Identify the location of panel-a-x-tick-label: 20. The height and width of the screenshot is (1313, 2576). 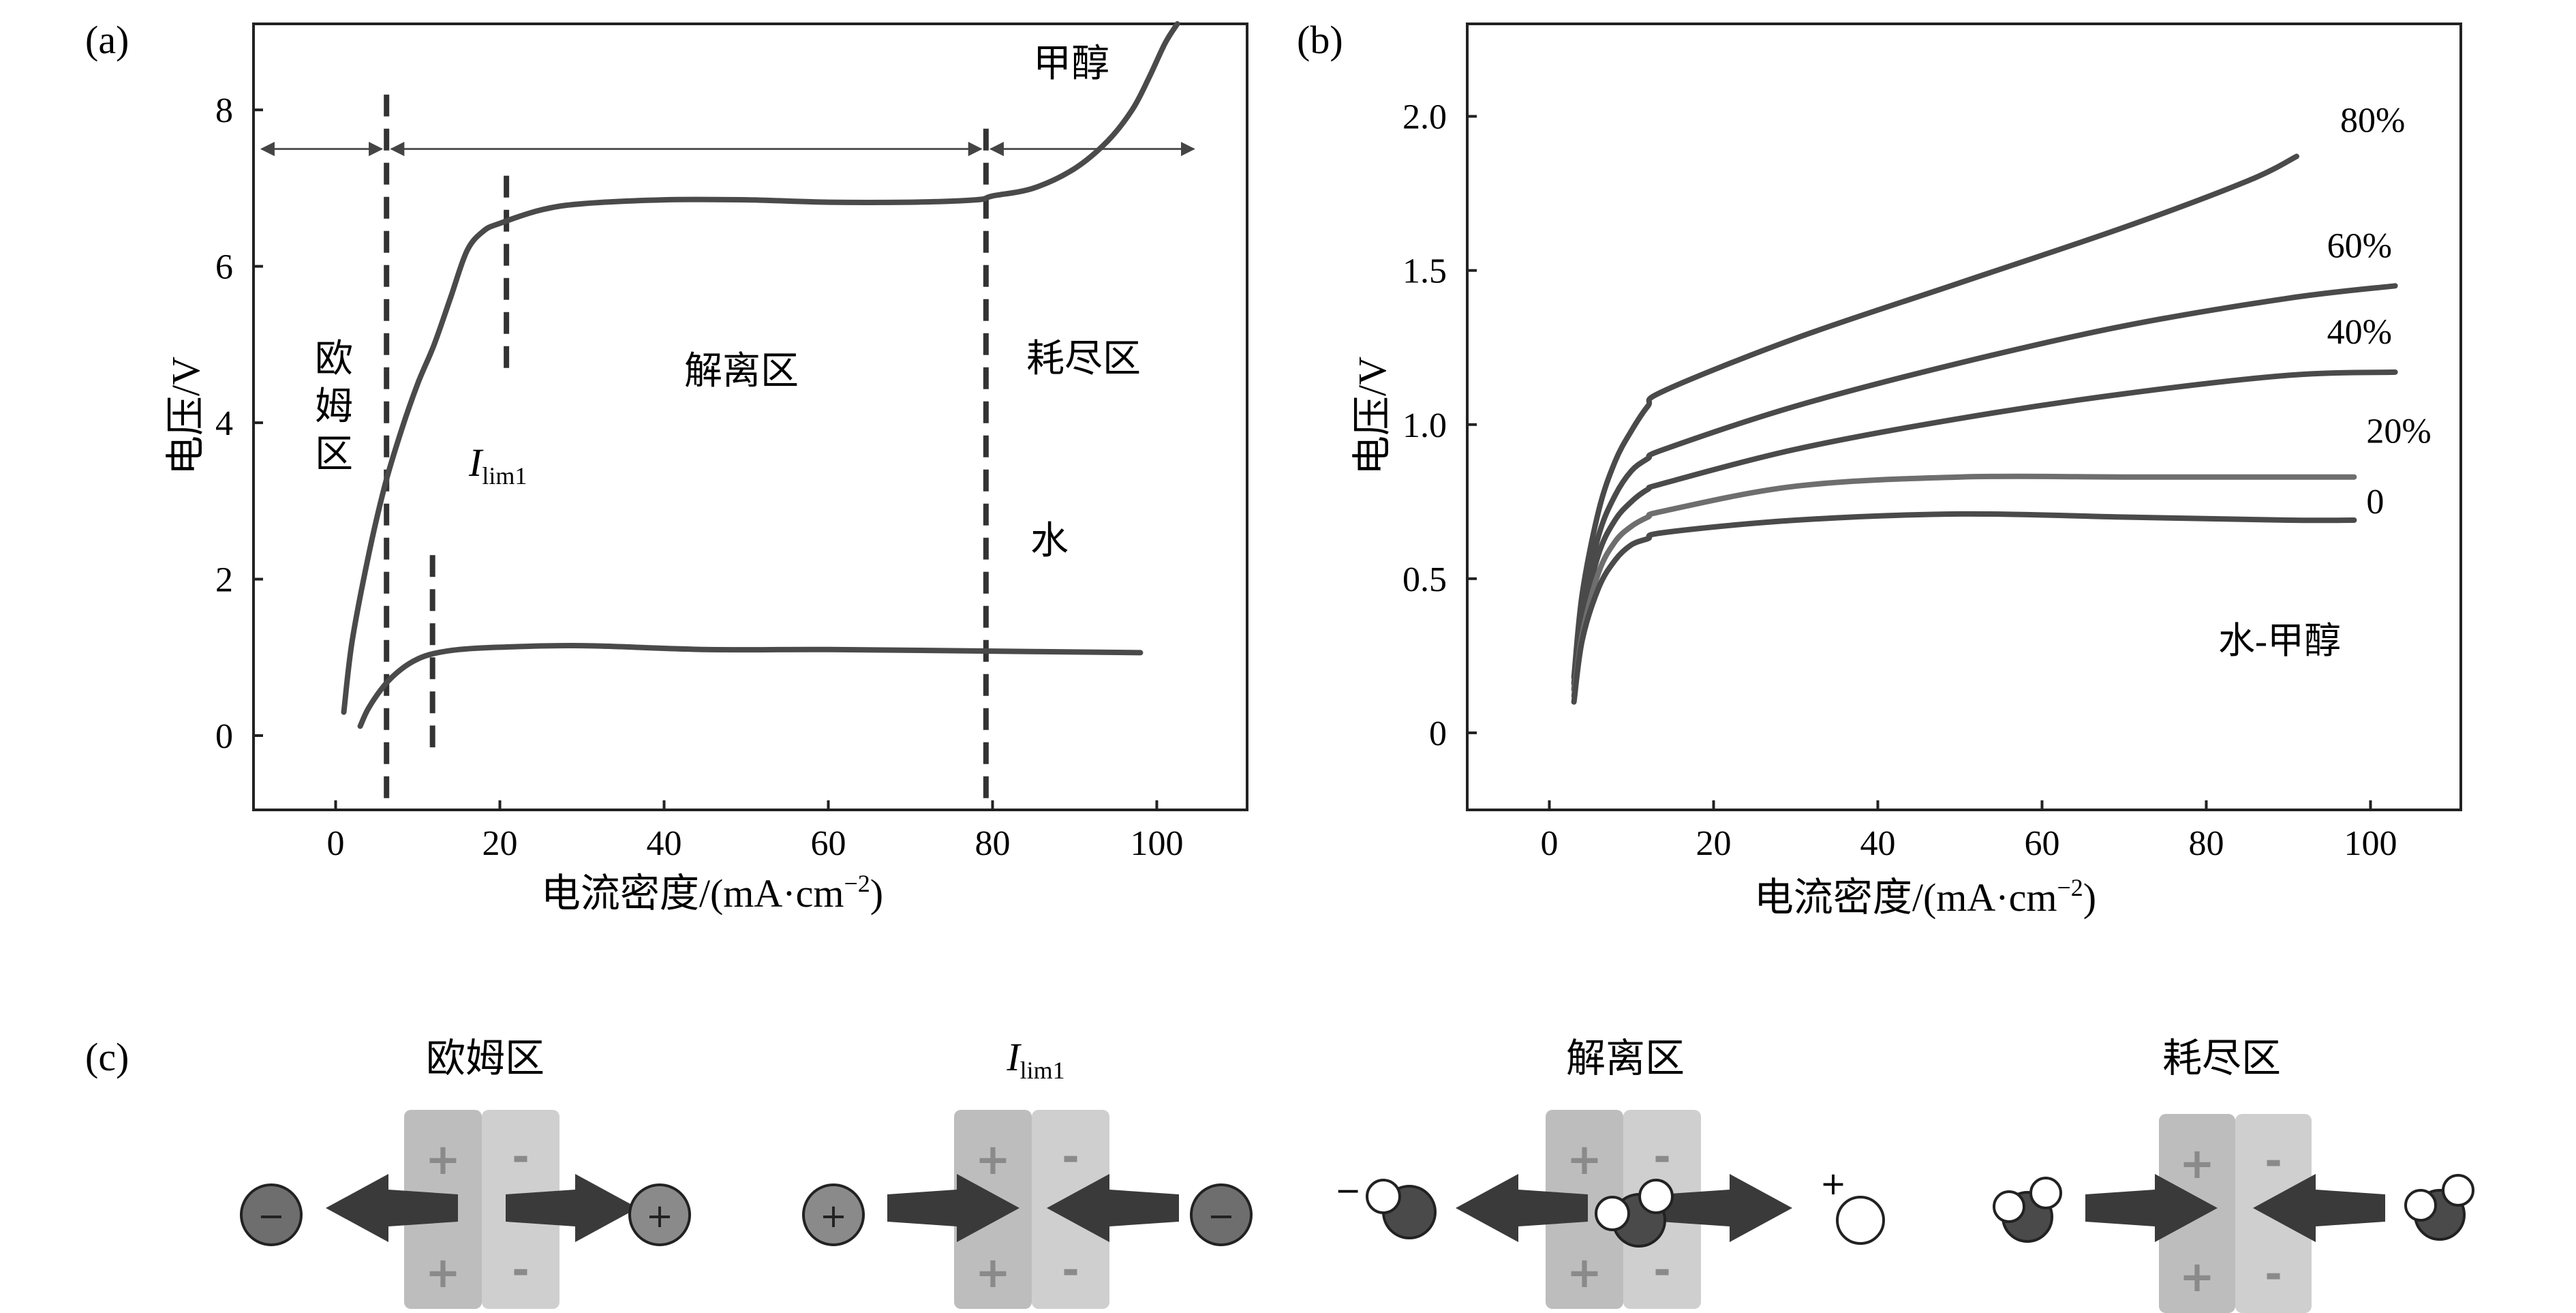
(499, 843).